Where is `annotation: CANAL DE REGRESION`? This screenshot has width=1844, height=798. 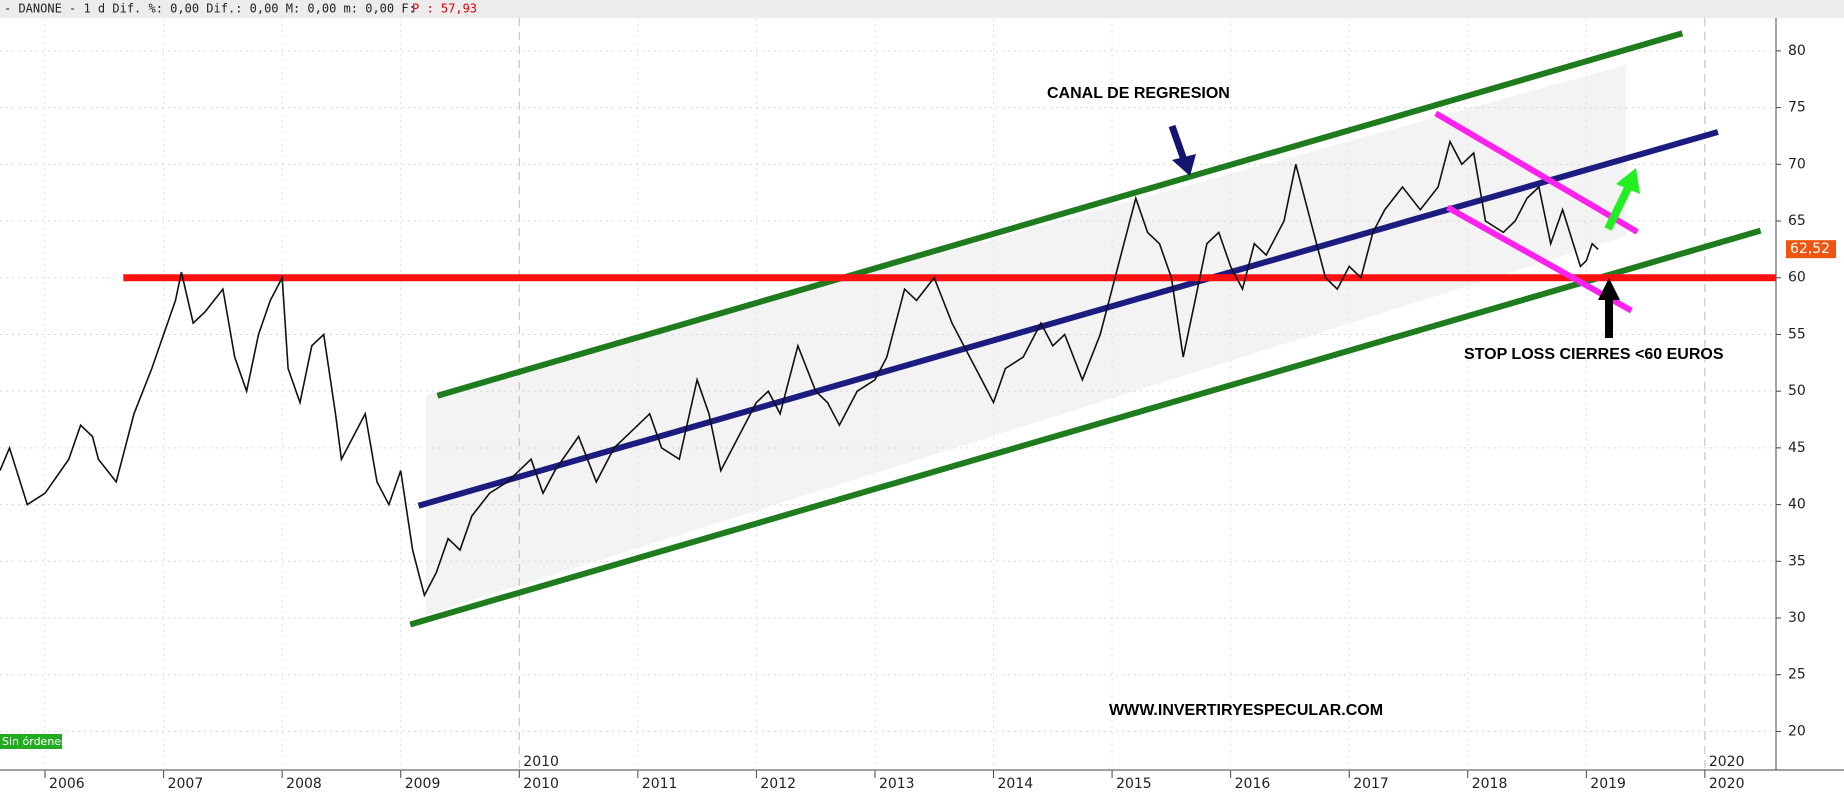 annotation: CANAL DE REGRESION is located at coordinates (1138, 93).